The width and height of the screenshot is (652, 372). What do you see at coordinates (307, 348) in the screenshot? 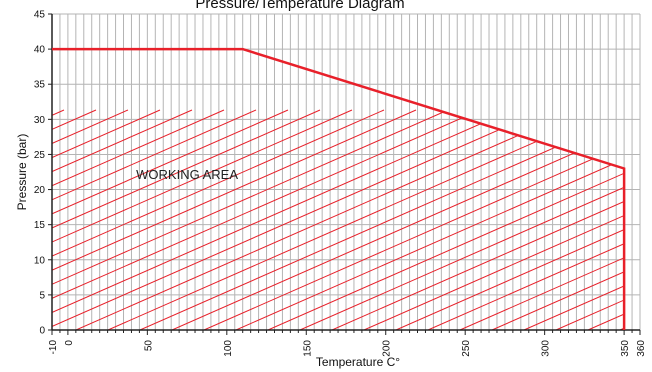
I see `x-tick-label: 150` at bounding box center [307, 348].